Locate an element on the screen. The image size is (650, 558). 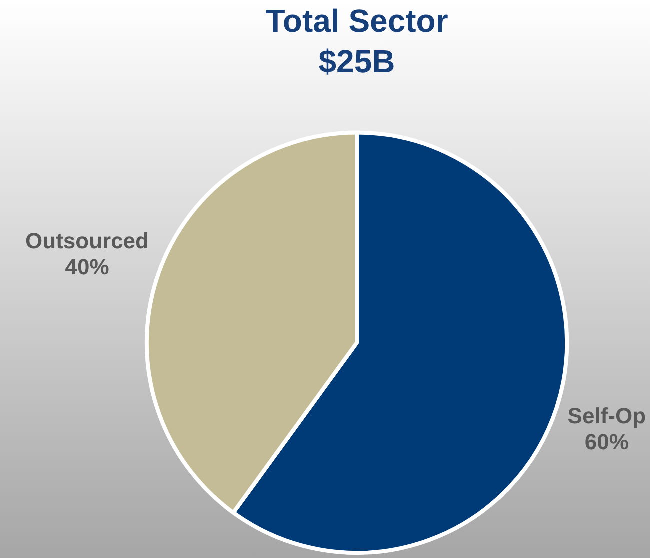
slice-label: Self-Op is located at coordinates (607, 416).